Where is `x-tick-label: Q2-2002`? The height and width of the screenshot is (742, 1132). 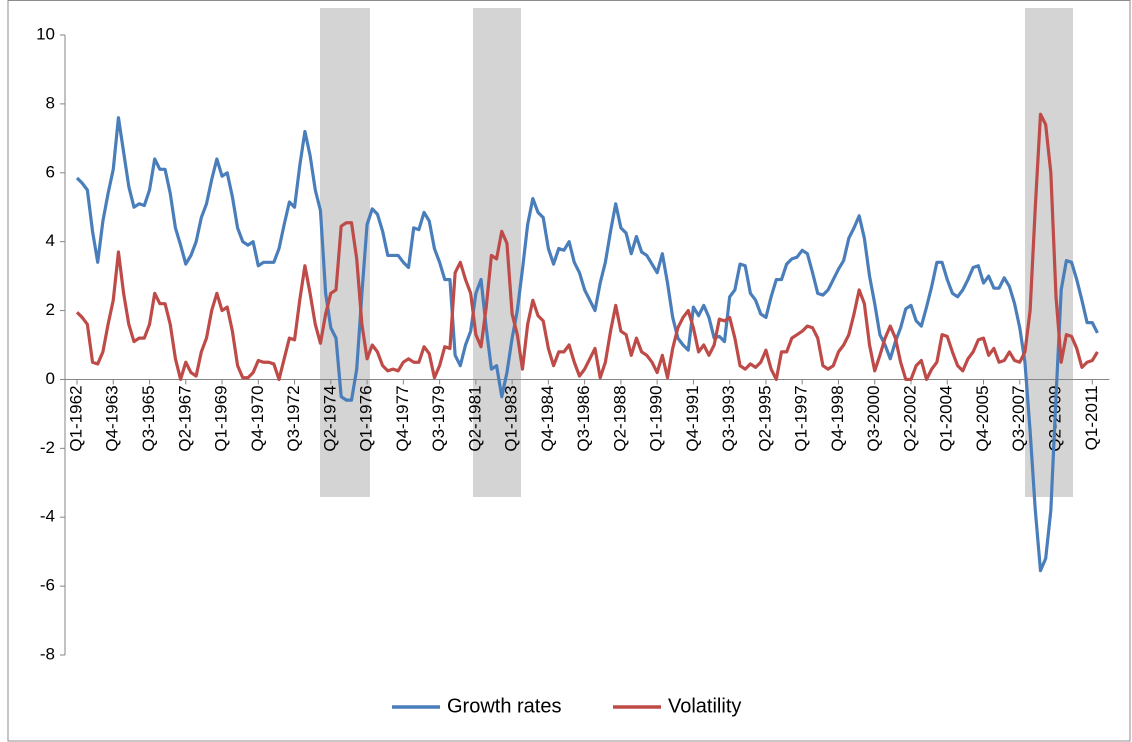 x-tick-label: Q2-2002 is located at coordinates (909, 418).